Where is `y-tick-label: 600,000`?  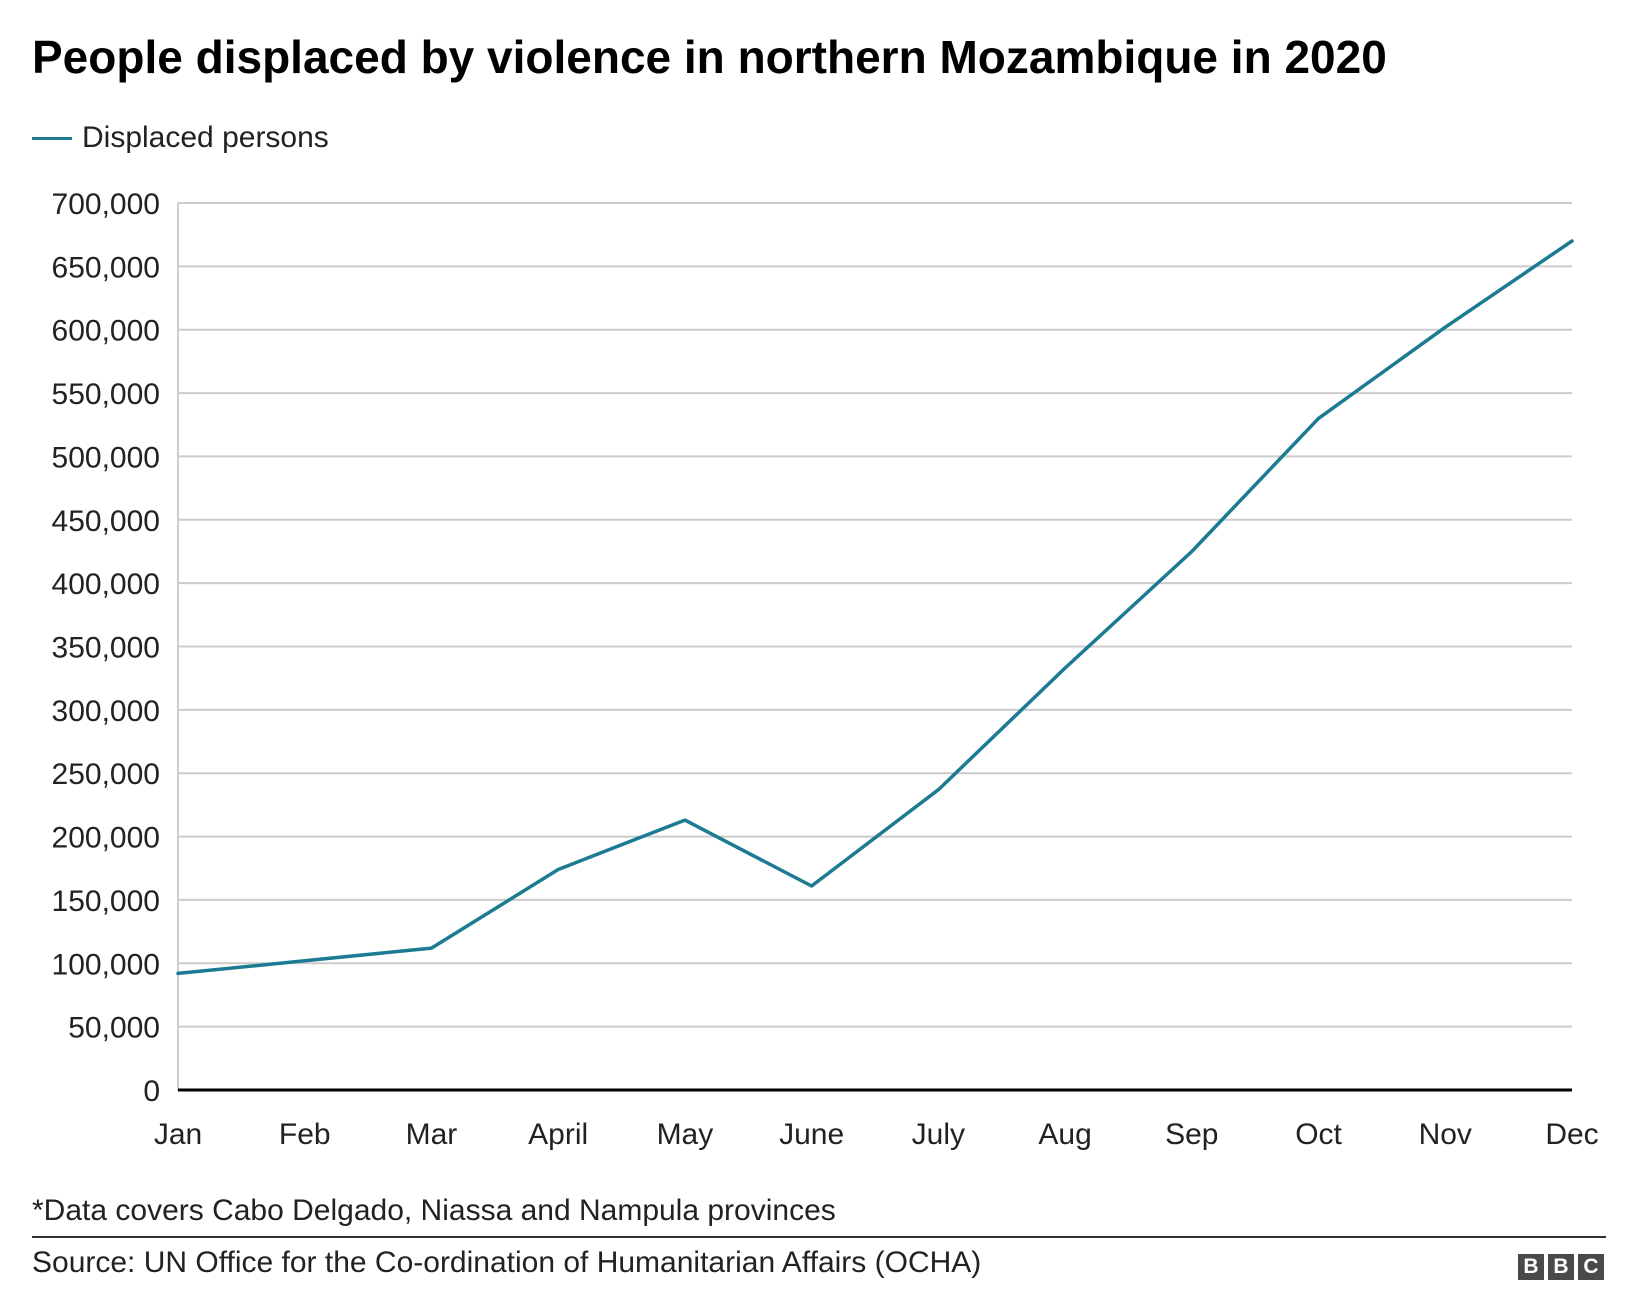 y-tick-label: 600,000 is located at coordinates (106, 331).